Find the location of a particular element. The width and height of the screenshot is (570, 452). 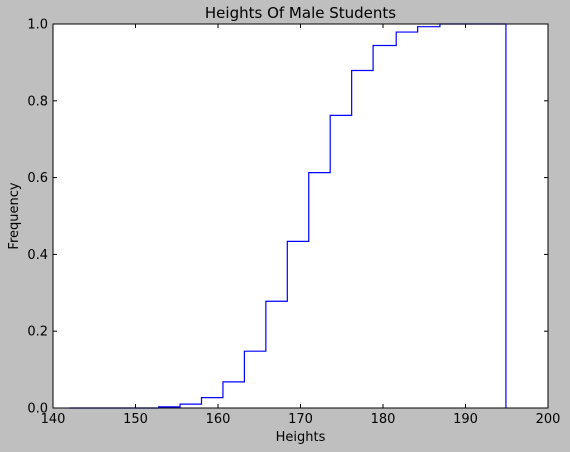

y-tick-label: 0.4 is located at coordinates (37, 255).